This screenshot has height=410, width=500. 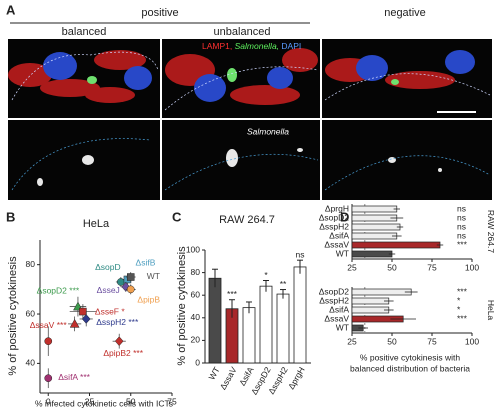 I want to click on panel-letter: A, so click(x=11, y=9).